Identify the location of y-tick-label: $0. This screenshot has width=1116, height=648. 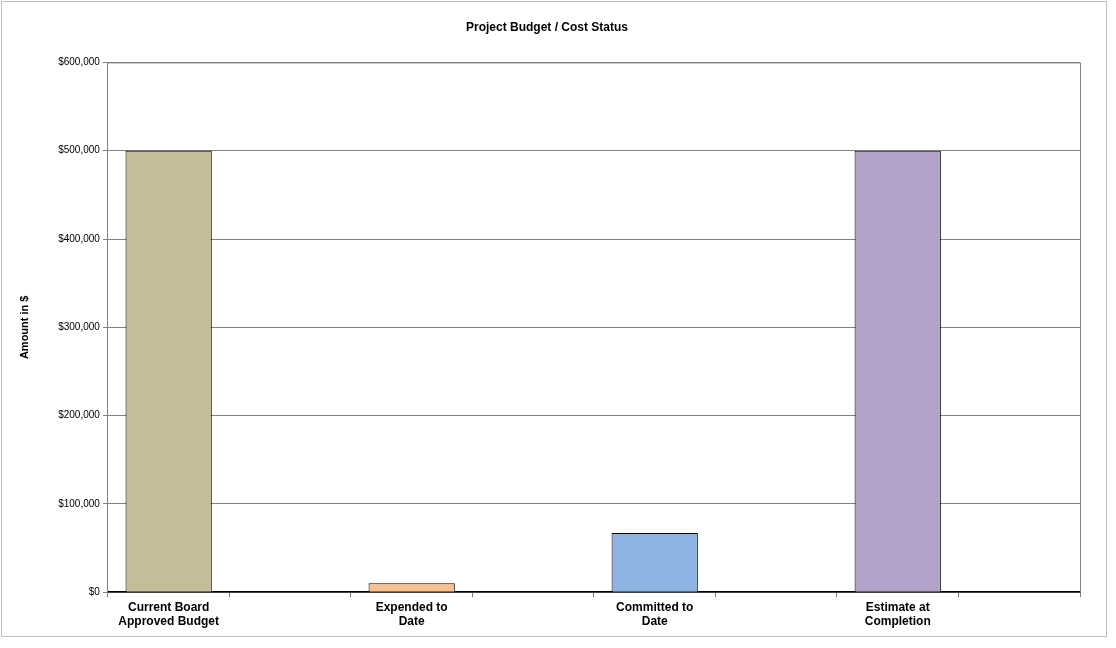
(94, 591).